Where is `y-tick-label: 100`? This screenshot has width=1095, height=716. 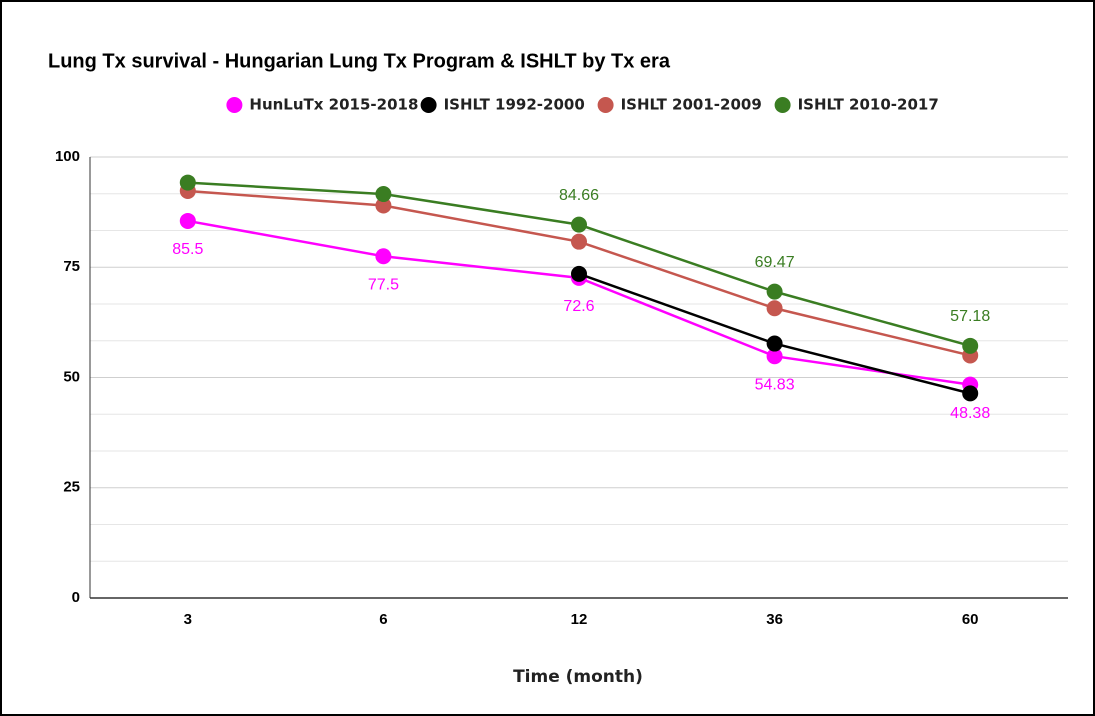
y-tick-label: 100 is located at coordinates (67, 156).